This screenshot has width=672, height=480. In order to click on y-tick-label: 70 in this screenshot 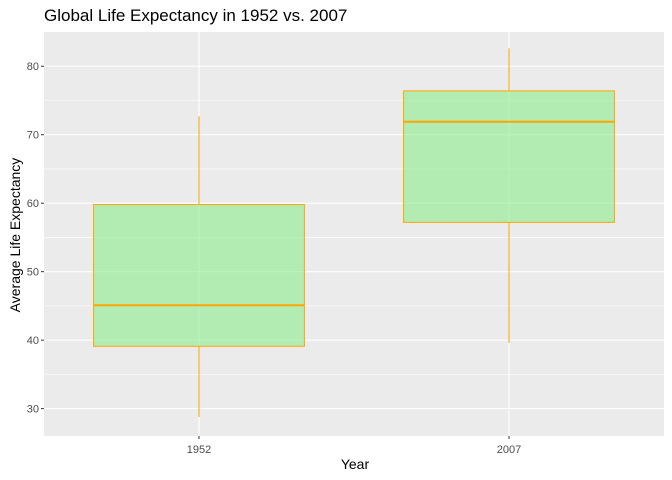, I will do `click(33, 136)`.